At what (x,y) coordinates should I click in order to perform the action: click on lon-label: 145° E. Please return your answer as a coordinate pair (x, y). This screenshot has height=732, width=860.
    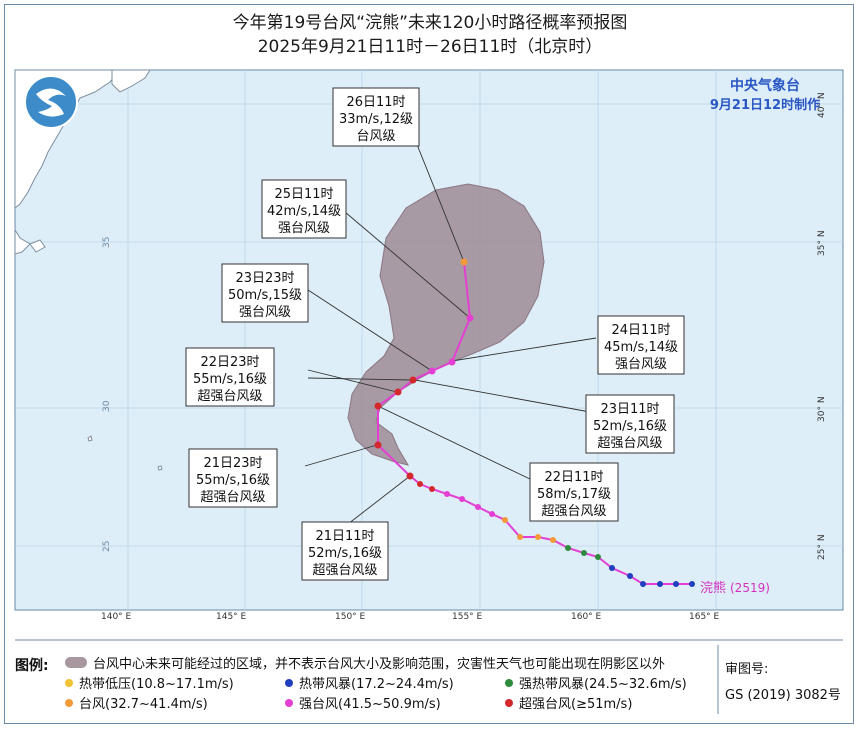
    Looking at the image, I should click on (231, 617).